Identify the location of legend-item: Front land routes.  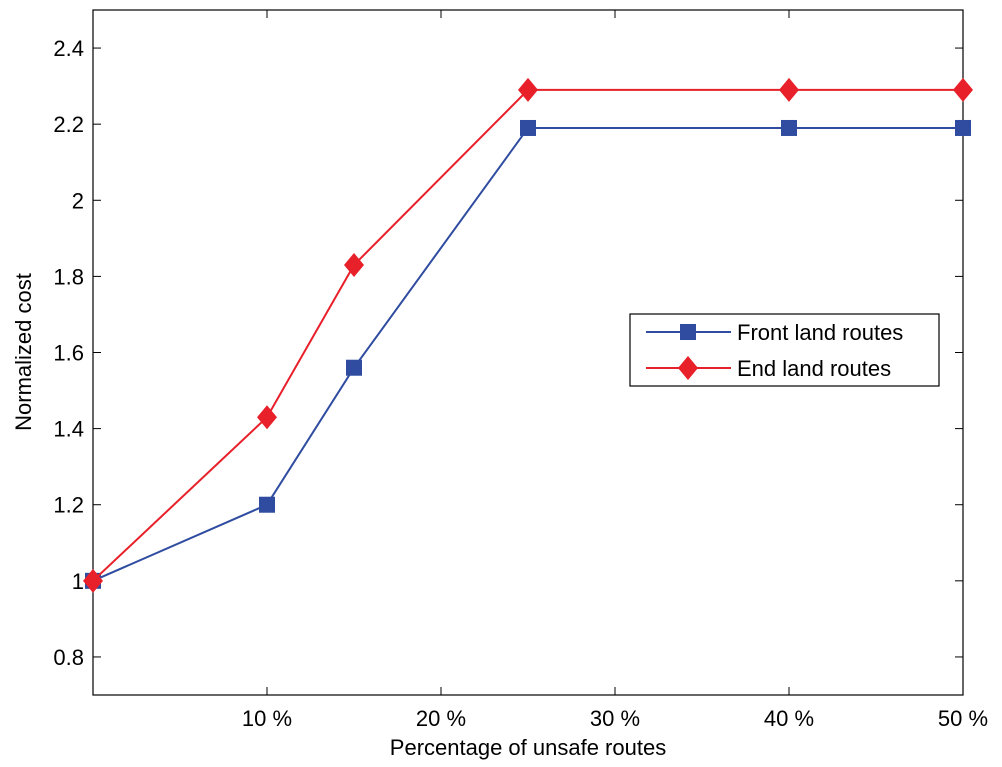
(774, 332).